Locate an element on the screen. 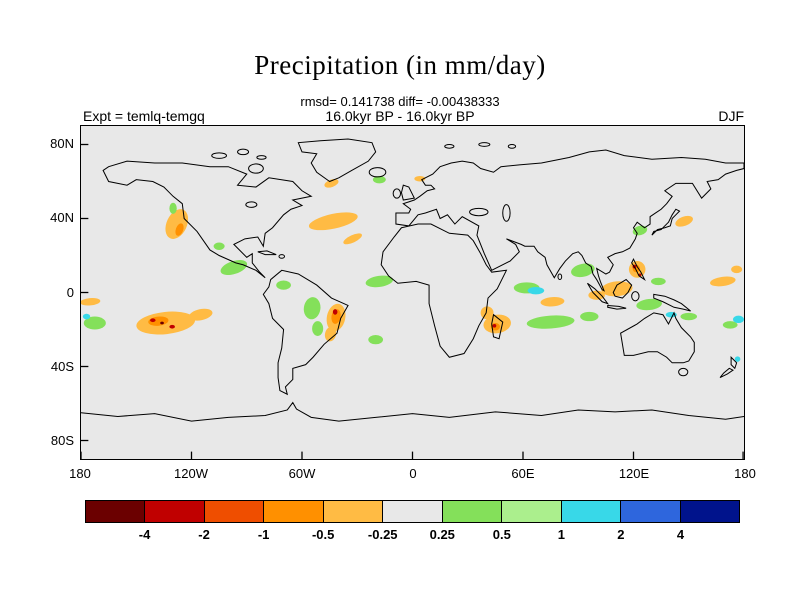 The image size is (800, 600). coastline-south-america is located at coordinates (305, 332).